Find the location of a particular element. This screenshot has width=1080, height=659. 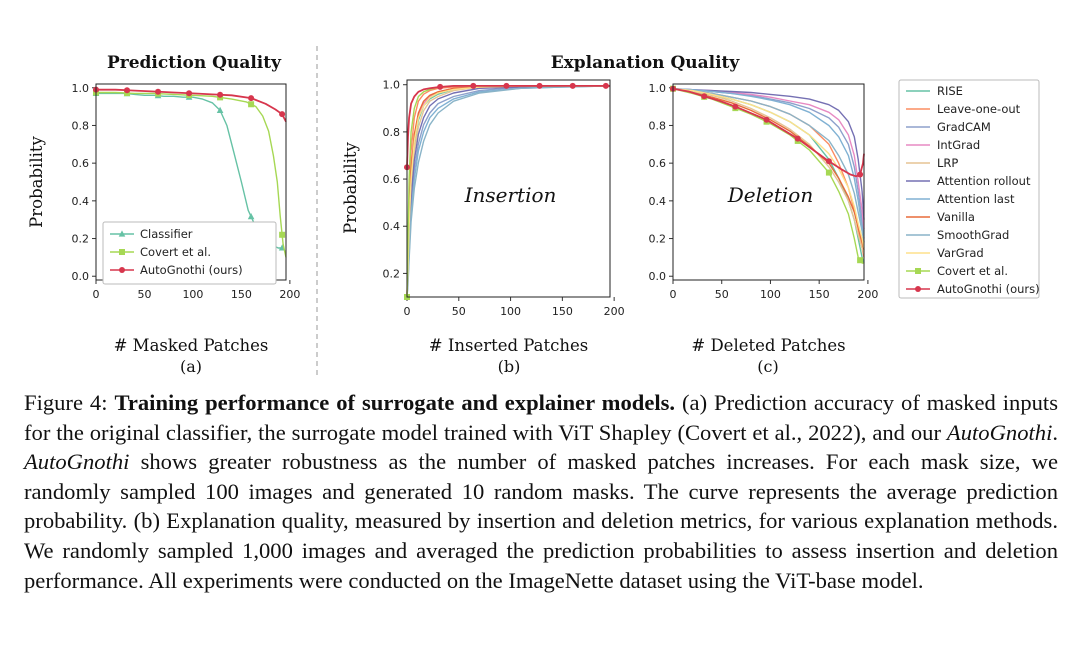

legend-frame is located at coordinates (969, 189).